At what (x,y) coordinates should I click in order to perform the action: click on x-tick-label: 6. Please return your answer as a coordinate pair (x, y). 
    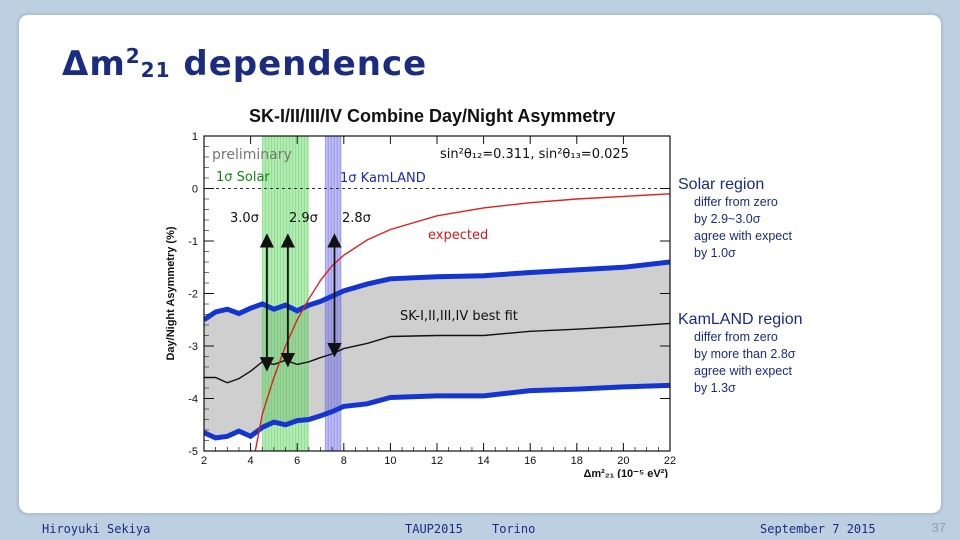
    Looking at the image, I should click on (297, 461).